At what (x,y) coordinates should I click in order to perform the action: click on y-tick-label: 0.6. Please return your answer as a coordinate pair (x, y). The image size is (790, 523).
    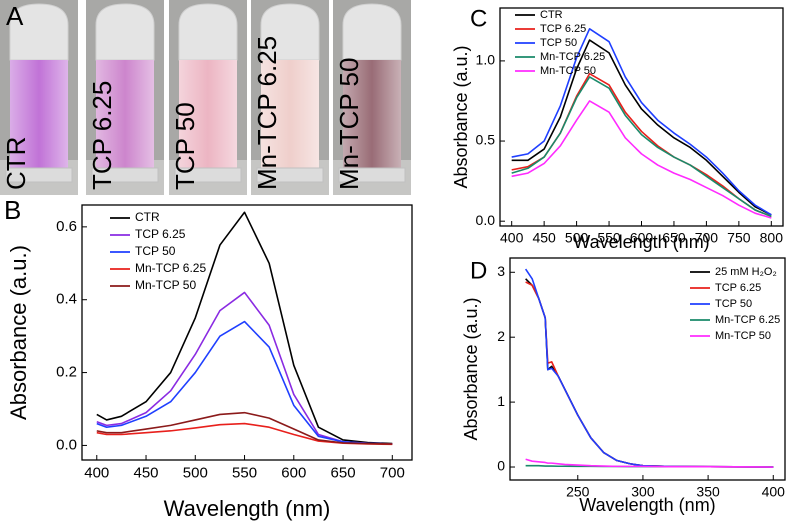
    Looking at the image, I should click on (66, 226).